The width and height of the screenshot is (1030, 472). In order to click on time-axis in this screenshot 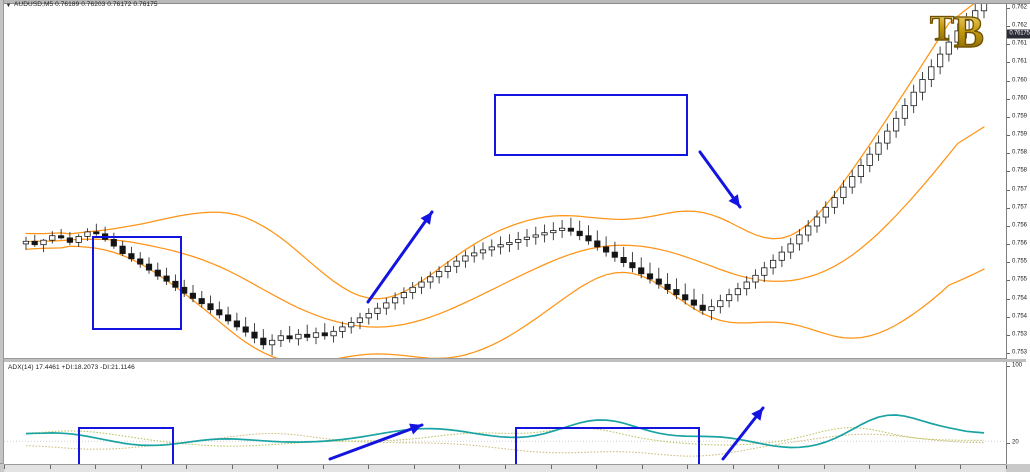, I will do `click(505, 468)`.